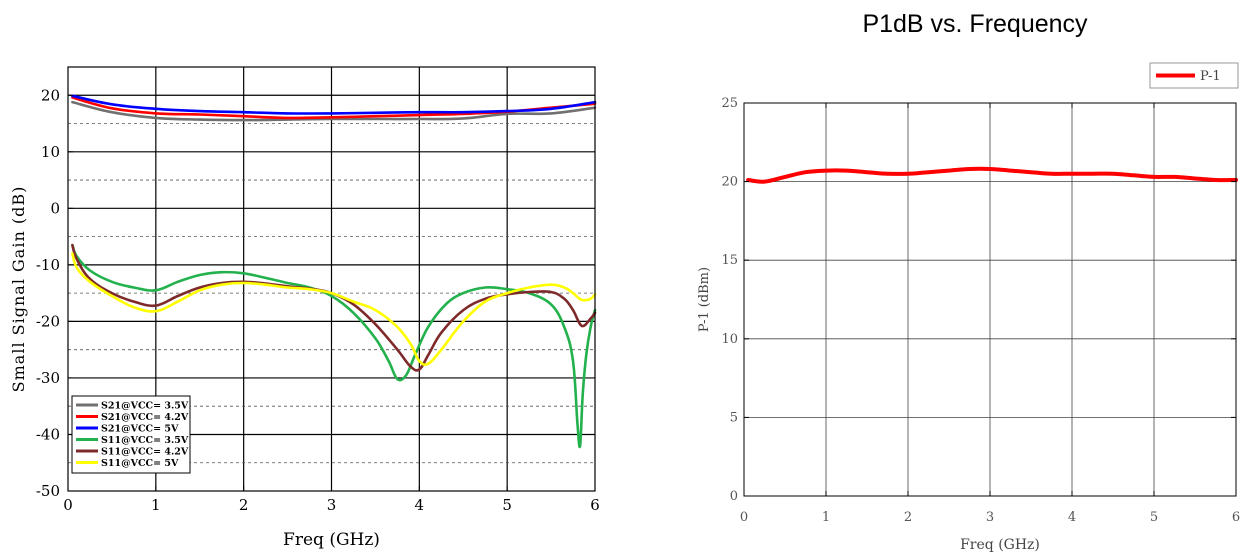 This screenshot has height=557, width=1251. Describe the element at coordinates (1210, 76) in the screenshot. I see `legend-label: P-1` at that location.